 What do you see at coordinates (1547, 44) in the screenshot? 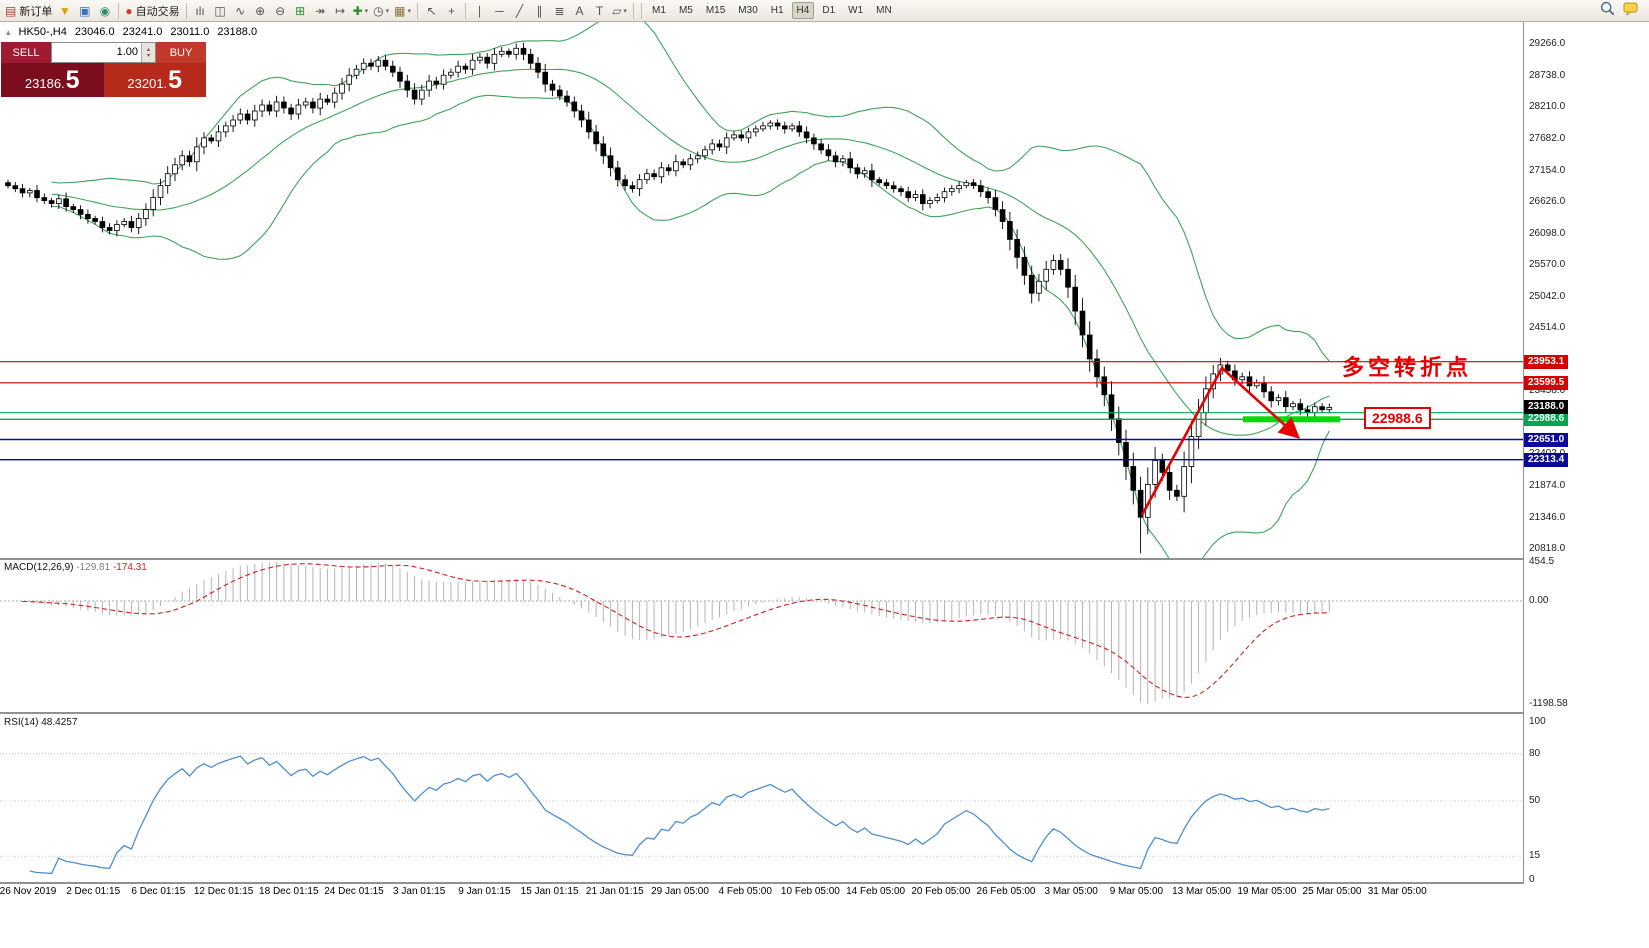
I see `price-scale-label: 29266.0` at bounding box center [1547, 44].